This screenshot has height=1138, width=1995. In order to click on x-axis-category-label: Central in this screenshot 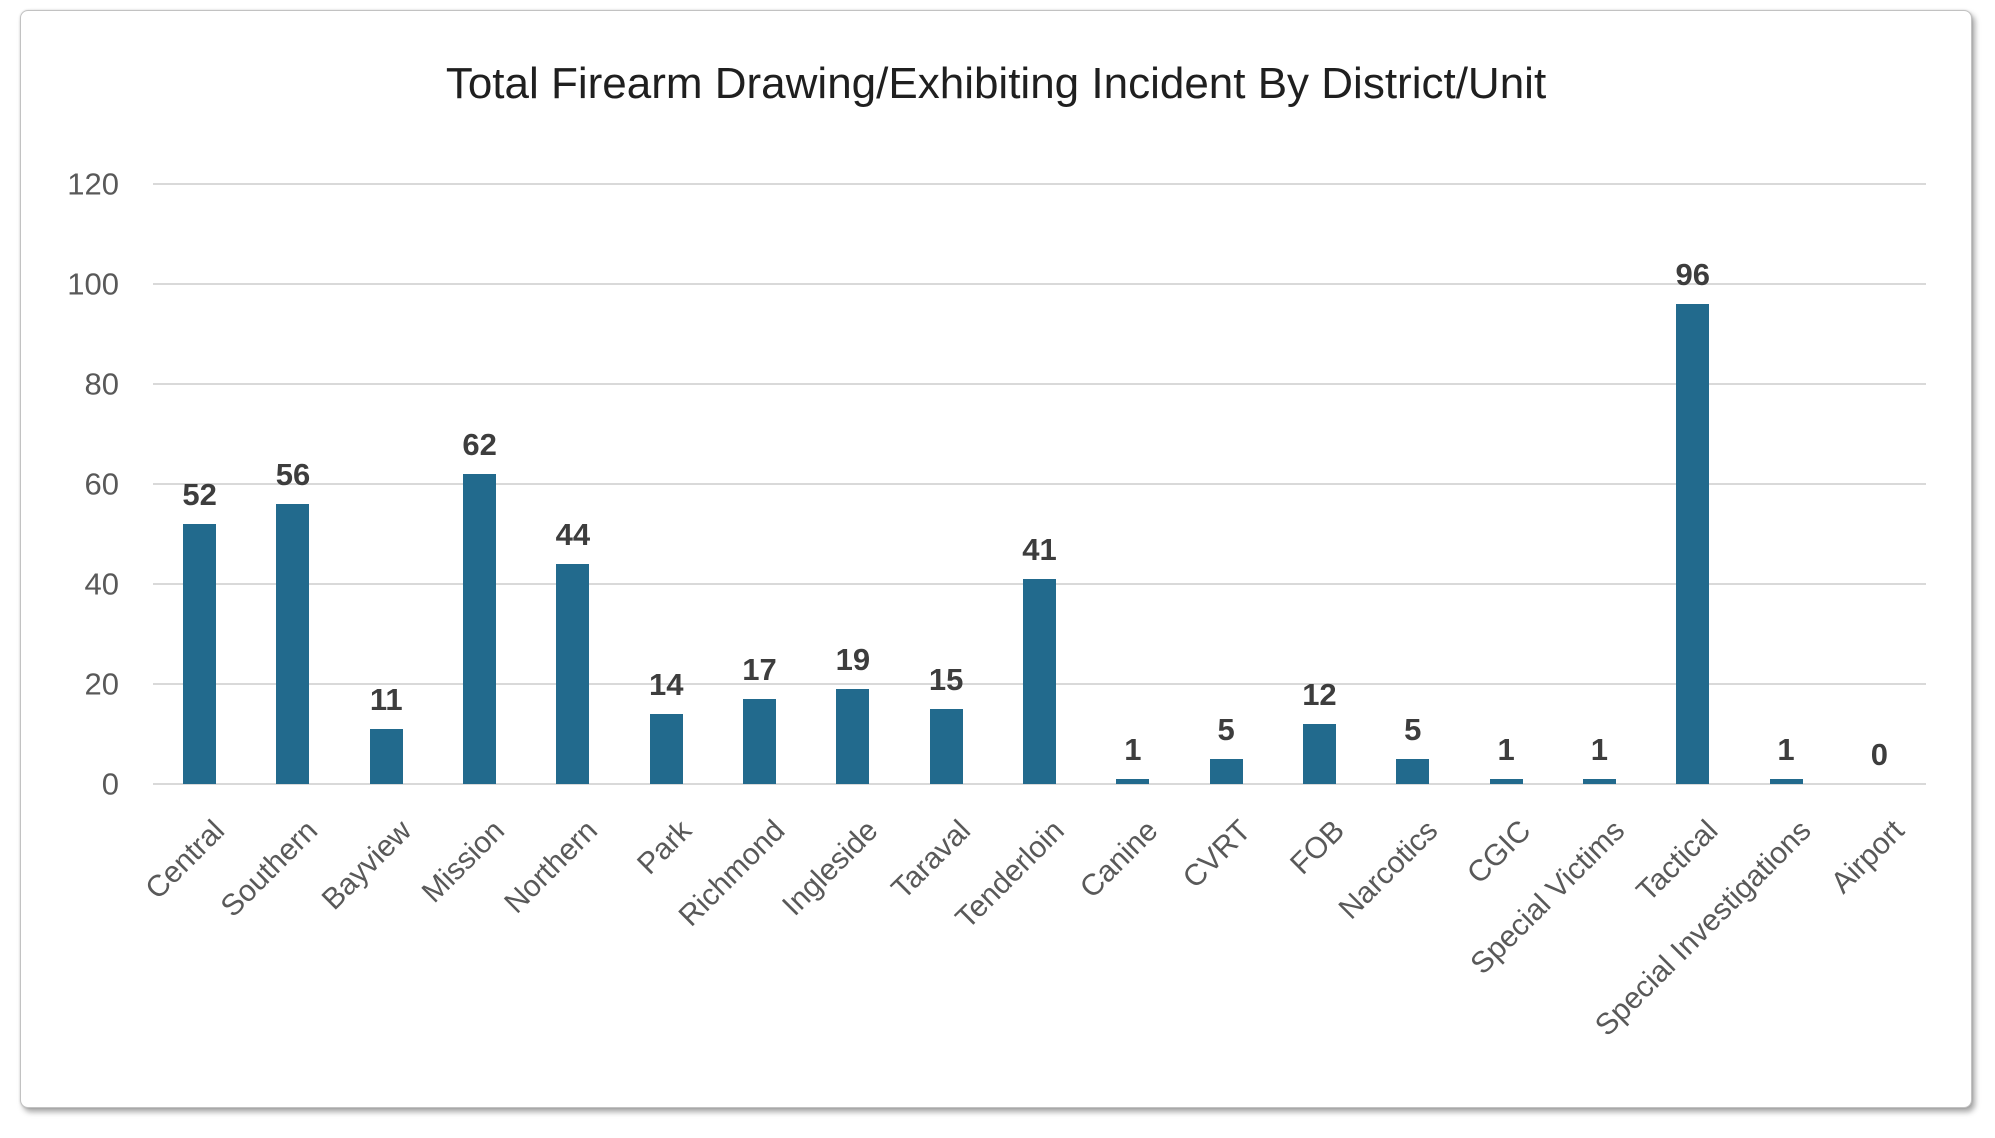, I will do `click(185, 860)`.